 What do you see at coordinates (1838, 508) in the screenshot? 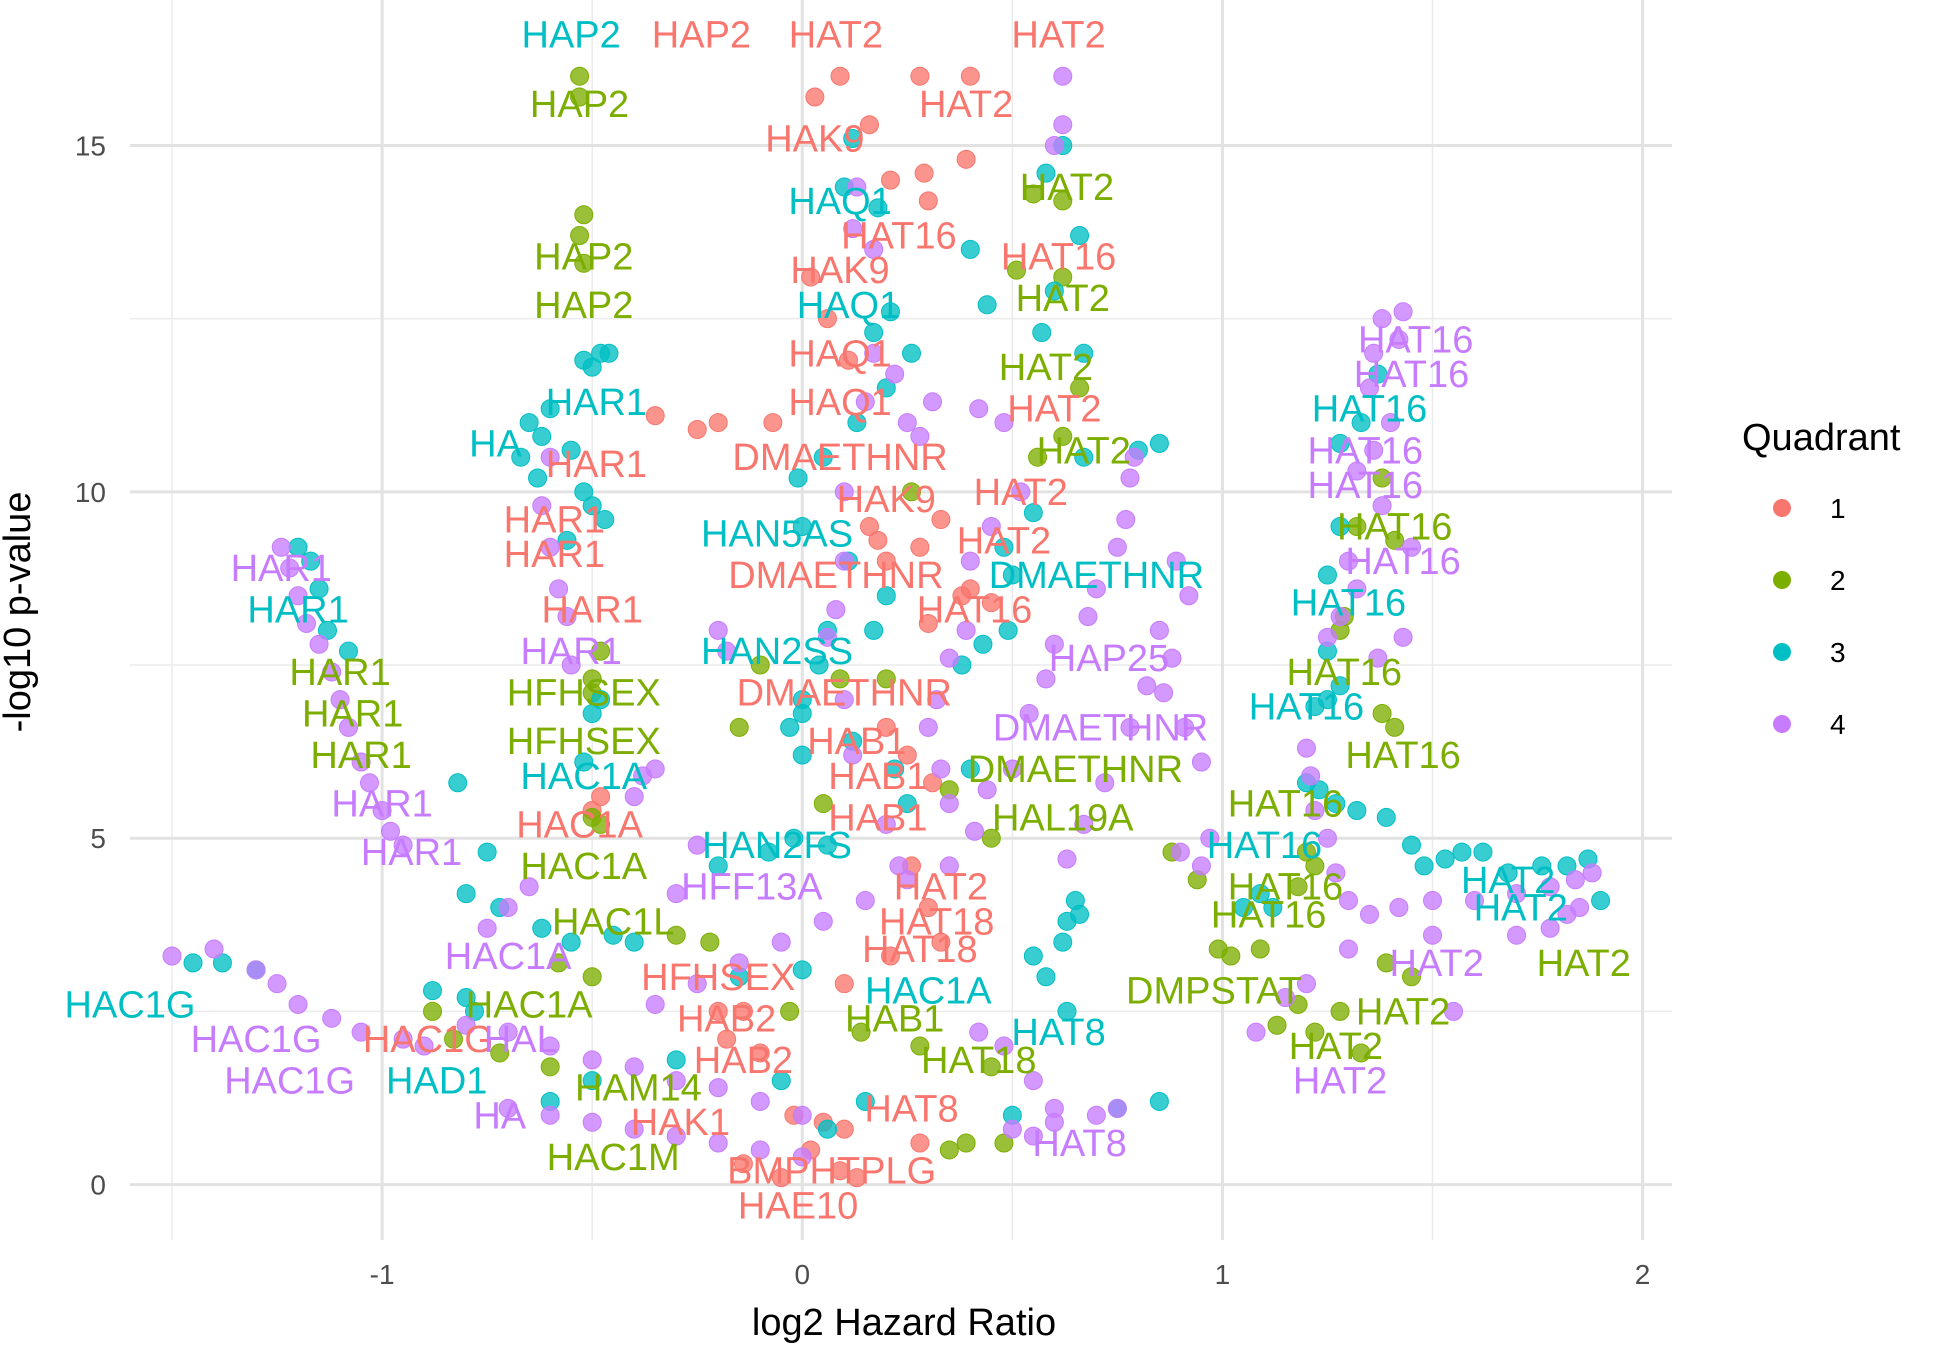
I see `legend-label: 1` at bounding box center [1838, 508].